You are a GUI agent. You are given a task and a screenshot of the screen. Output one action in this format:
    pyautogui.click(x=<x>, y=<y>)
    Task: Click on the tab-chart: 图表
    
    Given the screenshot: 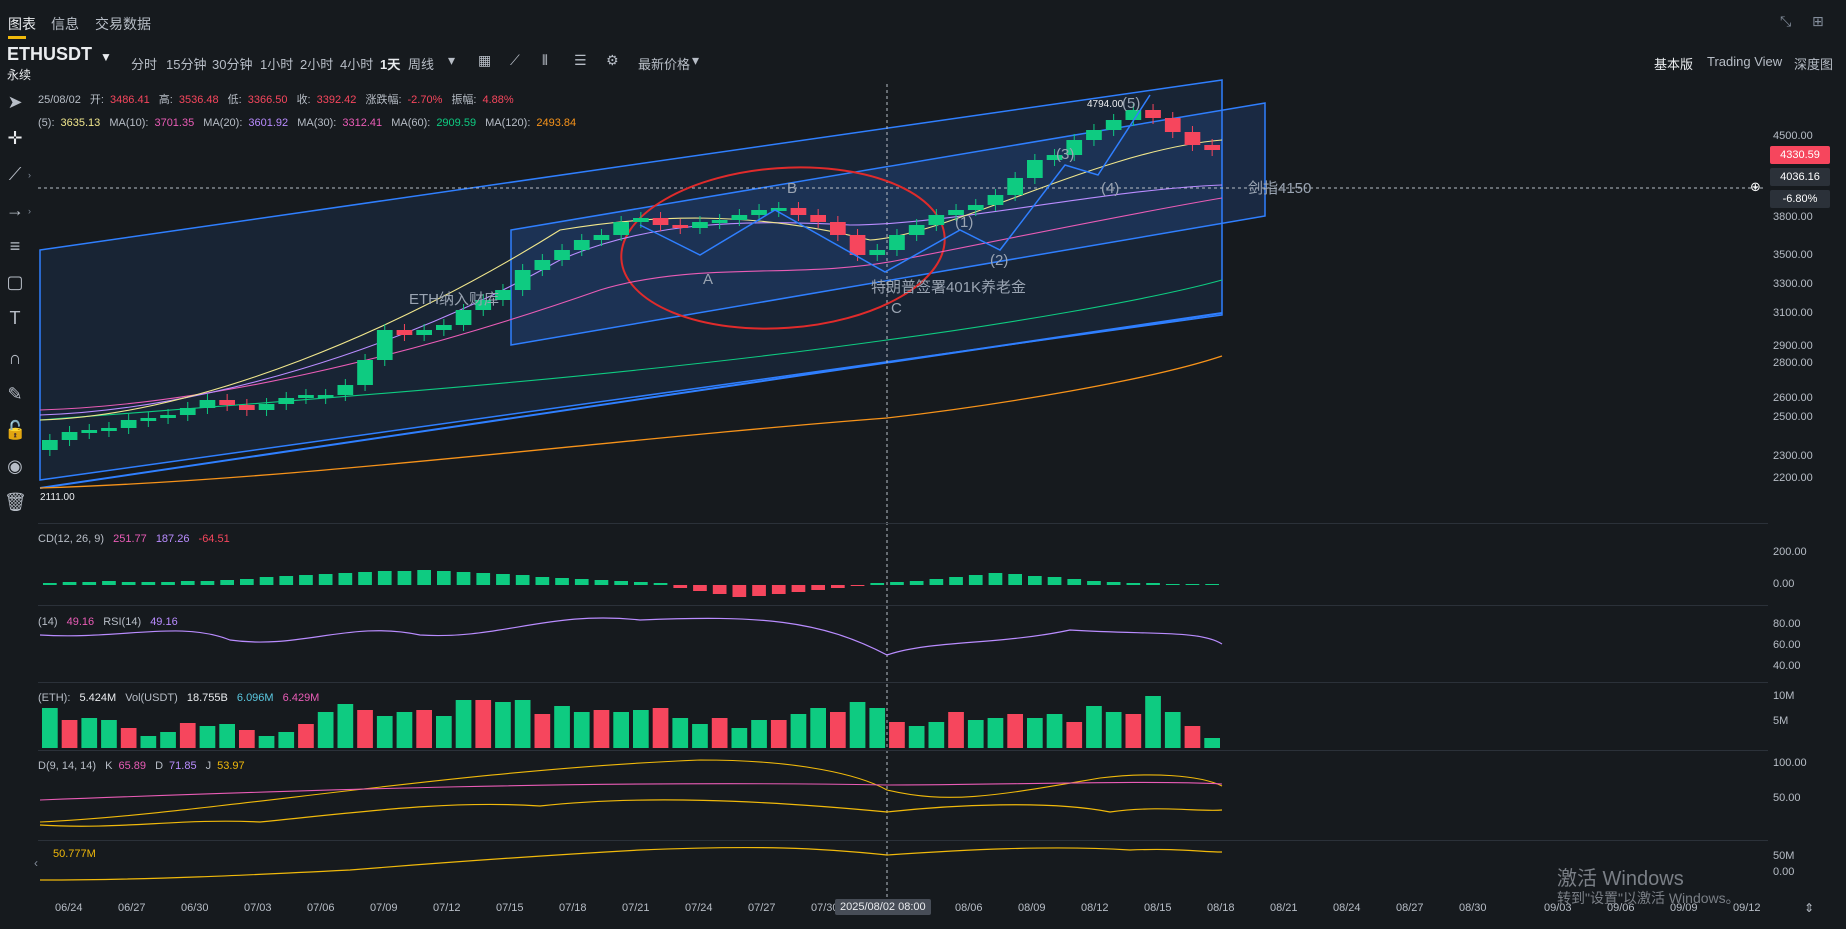 What is the action you would take?
    pyautogui.click(x=22, y=24)
    